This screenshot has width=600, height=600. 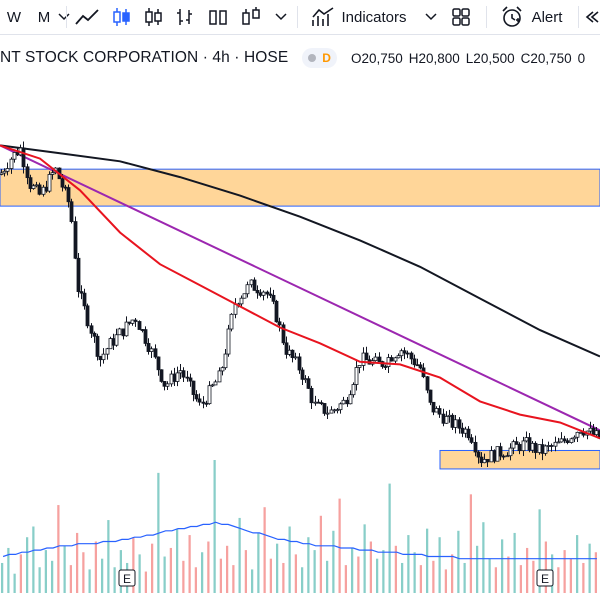 What do you see at coordinates (281, 17) in the screenshot?
I see `chart-type-chevron-icon` at bounding box center [281, 17].